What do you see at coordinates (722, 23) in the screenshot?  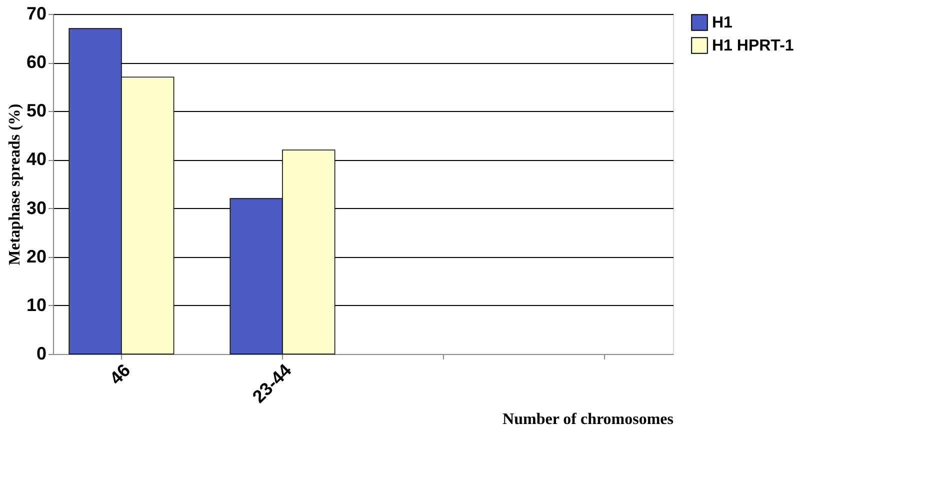 I see `legend-label: H1` at bounding box center [722, 23].